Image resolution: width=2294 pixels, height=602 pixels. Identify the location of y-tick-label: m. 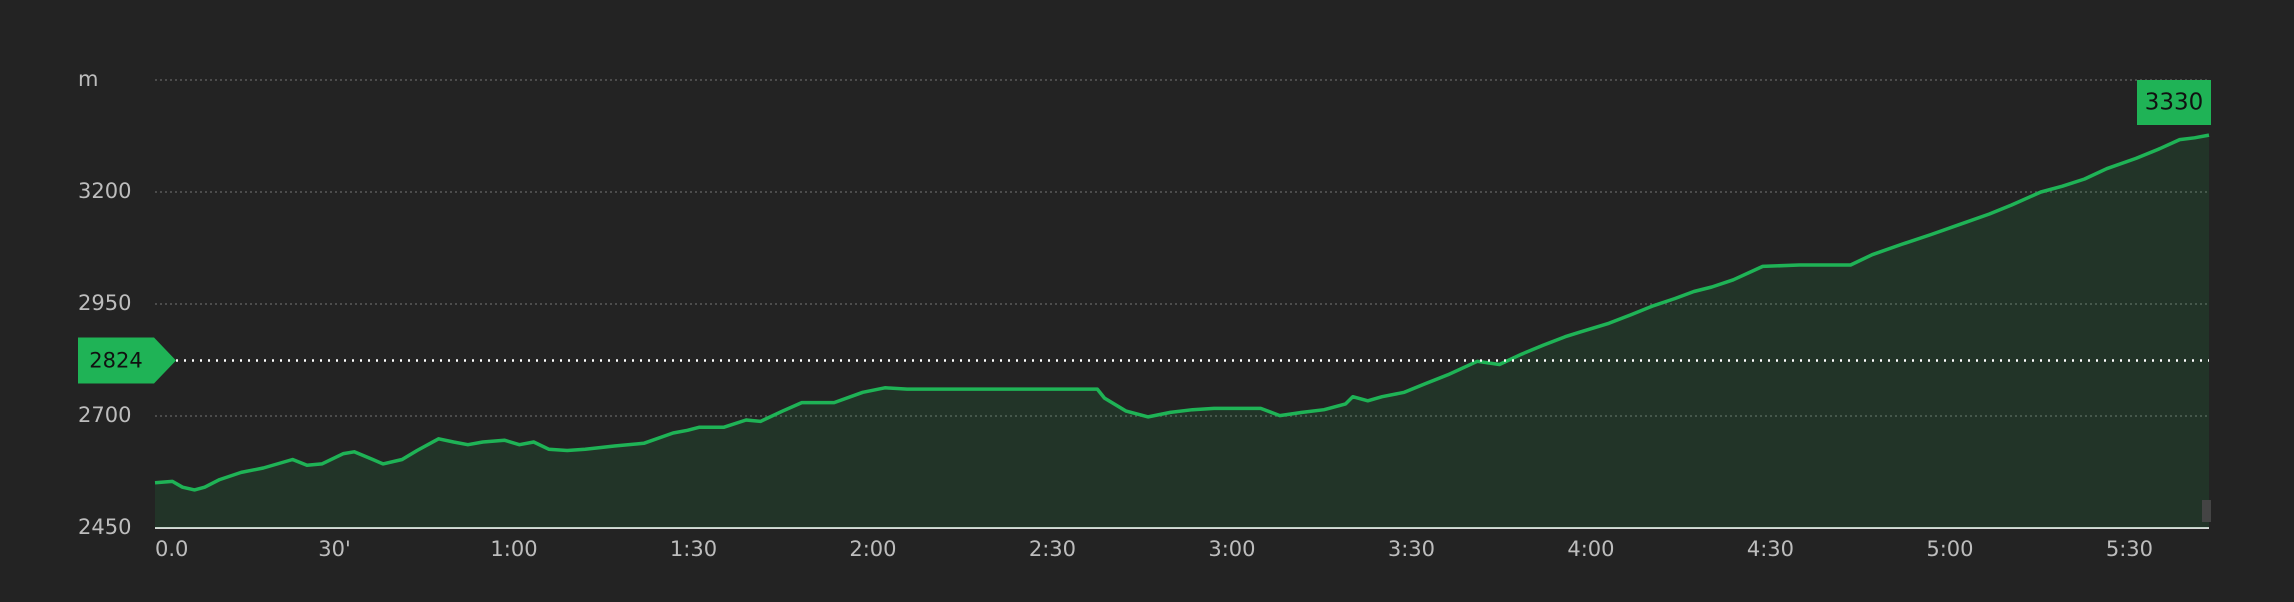
(88, 79).